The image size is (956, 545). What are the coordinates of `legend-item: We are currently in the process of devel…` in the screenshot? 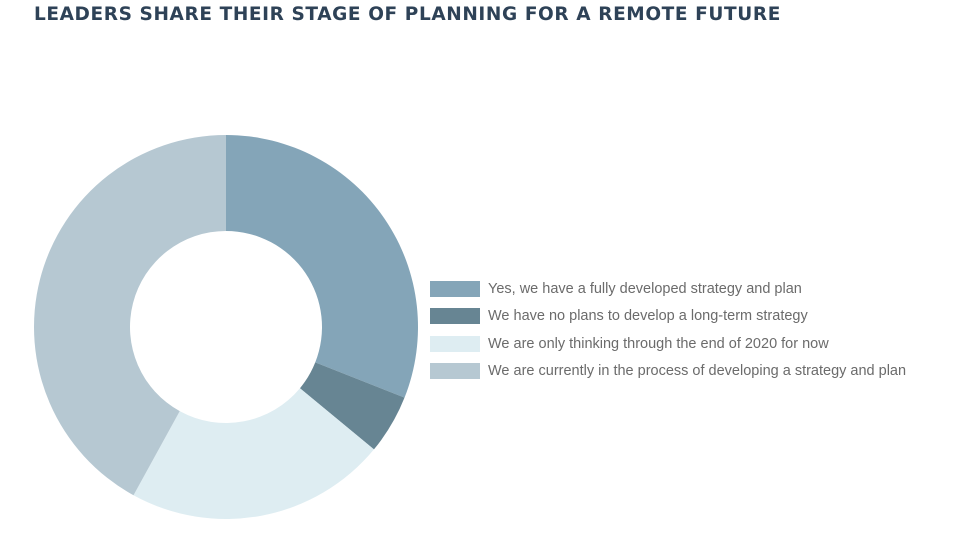 It's located at (668, 372).